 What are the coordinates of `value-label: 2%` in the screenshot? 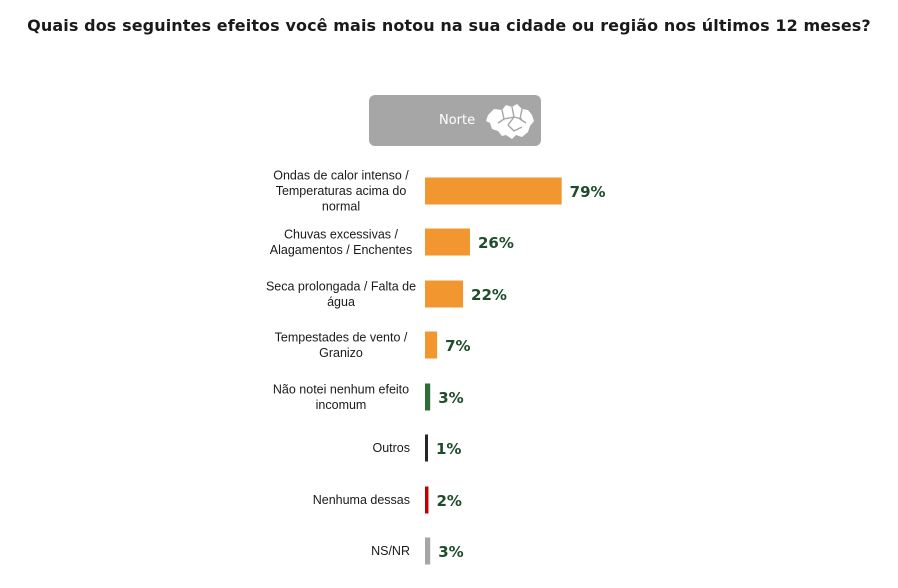 It's located at (448, 501).